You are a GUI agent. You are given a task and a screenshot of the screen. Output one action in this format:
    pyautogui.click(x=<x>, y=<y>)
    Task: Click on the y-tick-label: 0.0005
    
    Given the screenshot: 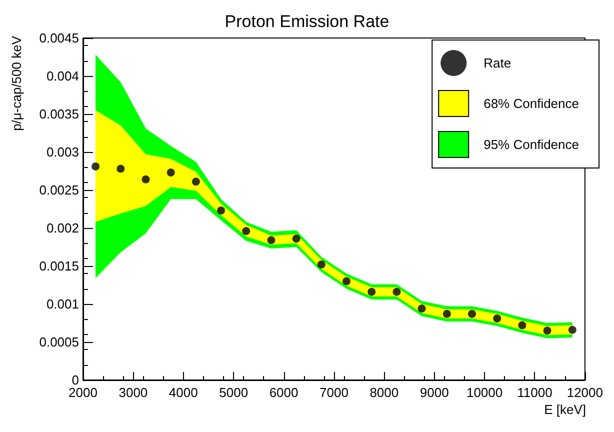 What is the action you would take?
    pyautogui.click(x=59, y=342)
    